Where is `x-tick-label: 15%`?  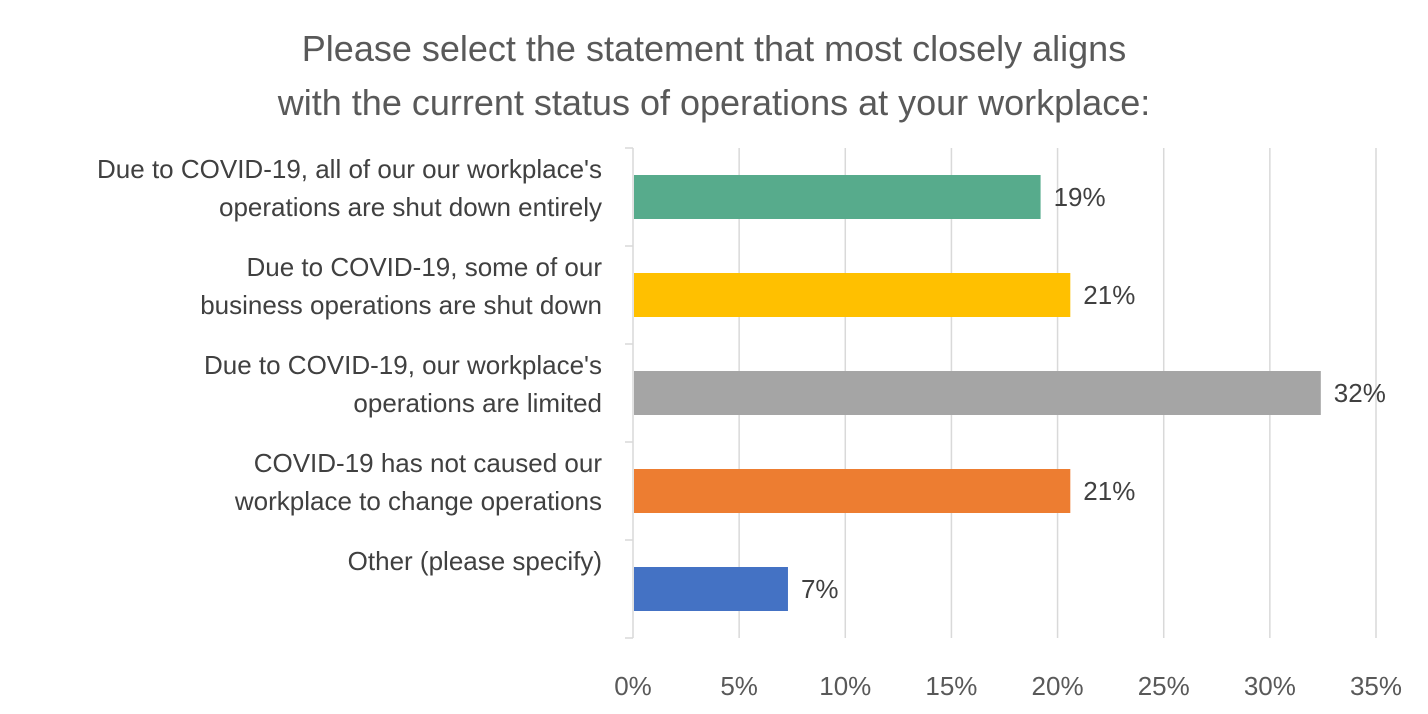
x-tick-label: 15% is located at coordinates (951, 686).